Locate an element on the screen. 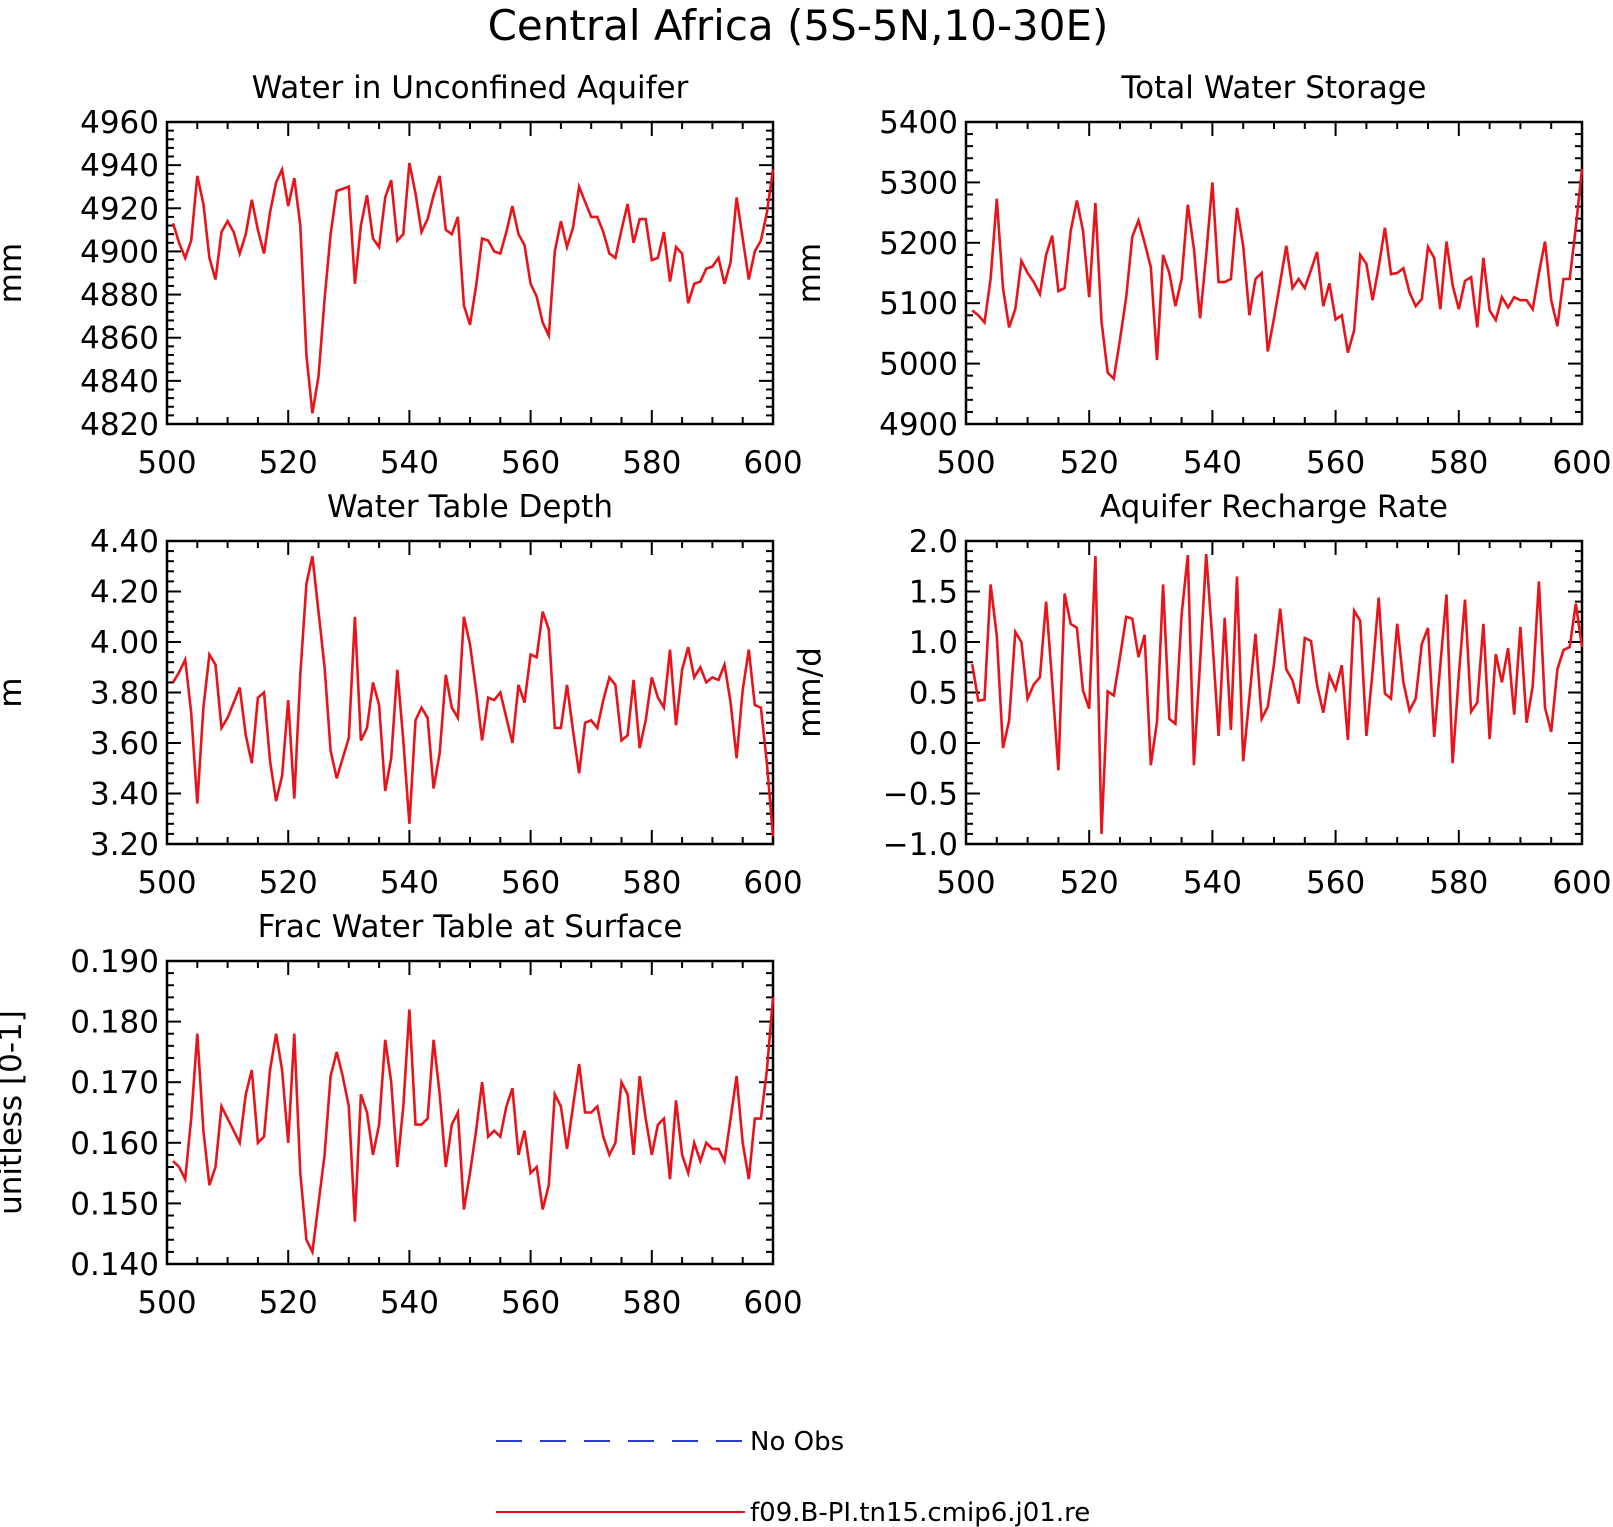  panel-5-xtick-label: 500 is located at coordinates (166, 1303).